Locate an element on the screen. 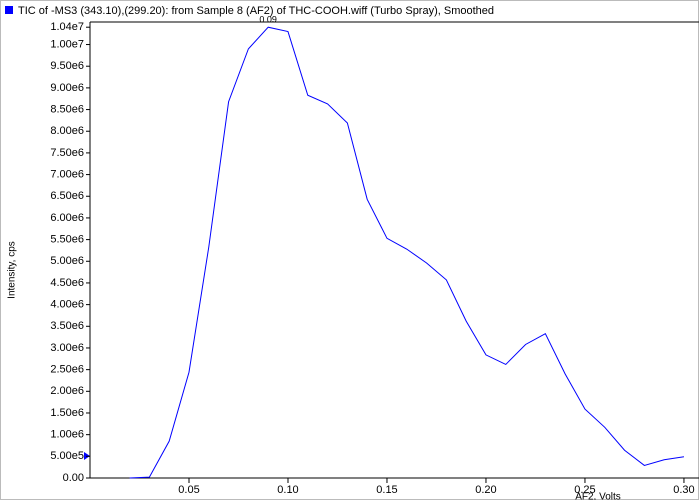  y-tick-label: 9.00e6 is located at coordinates (67, 88).